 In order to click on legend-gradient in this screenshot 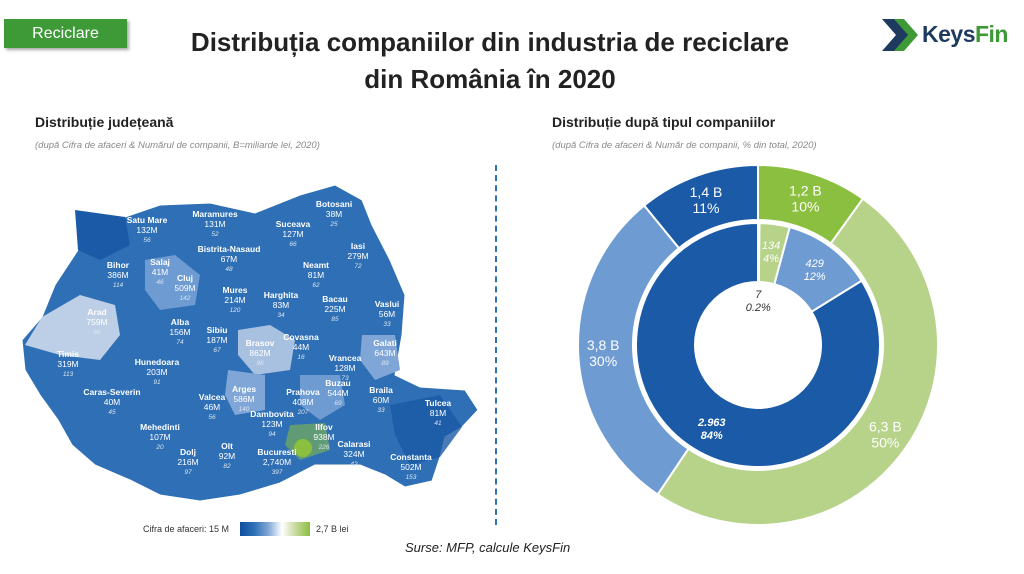, I will do `click(275, 529)`.